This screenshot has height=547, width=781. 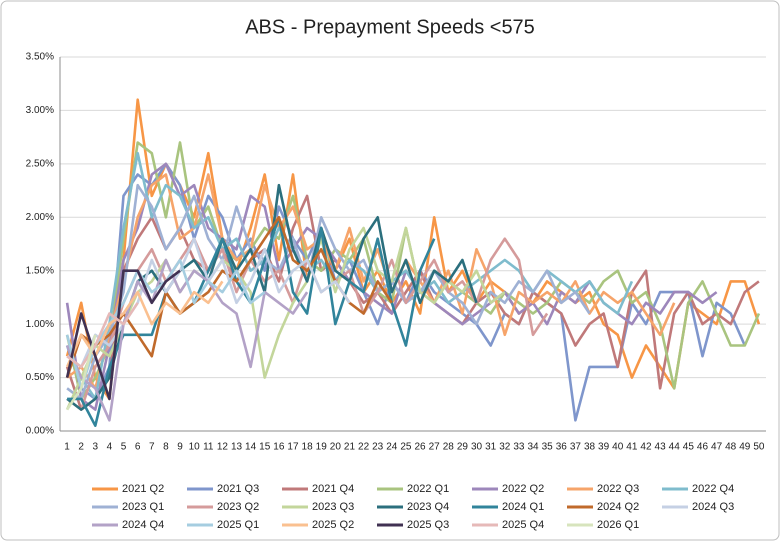 What do you see at coordinates (548, 447) in the screenshot?
I see `x-tick-label: 35` at bounding box center [548, 447].